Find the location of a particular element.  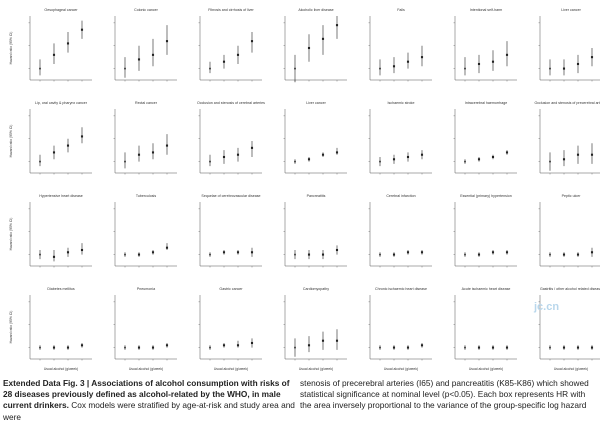

panel-title: Essential (primary) hypertension is located at coordinates (486, 196).